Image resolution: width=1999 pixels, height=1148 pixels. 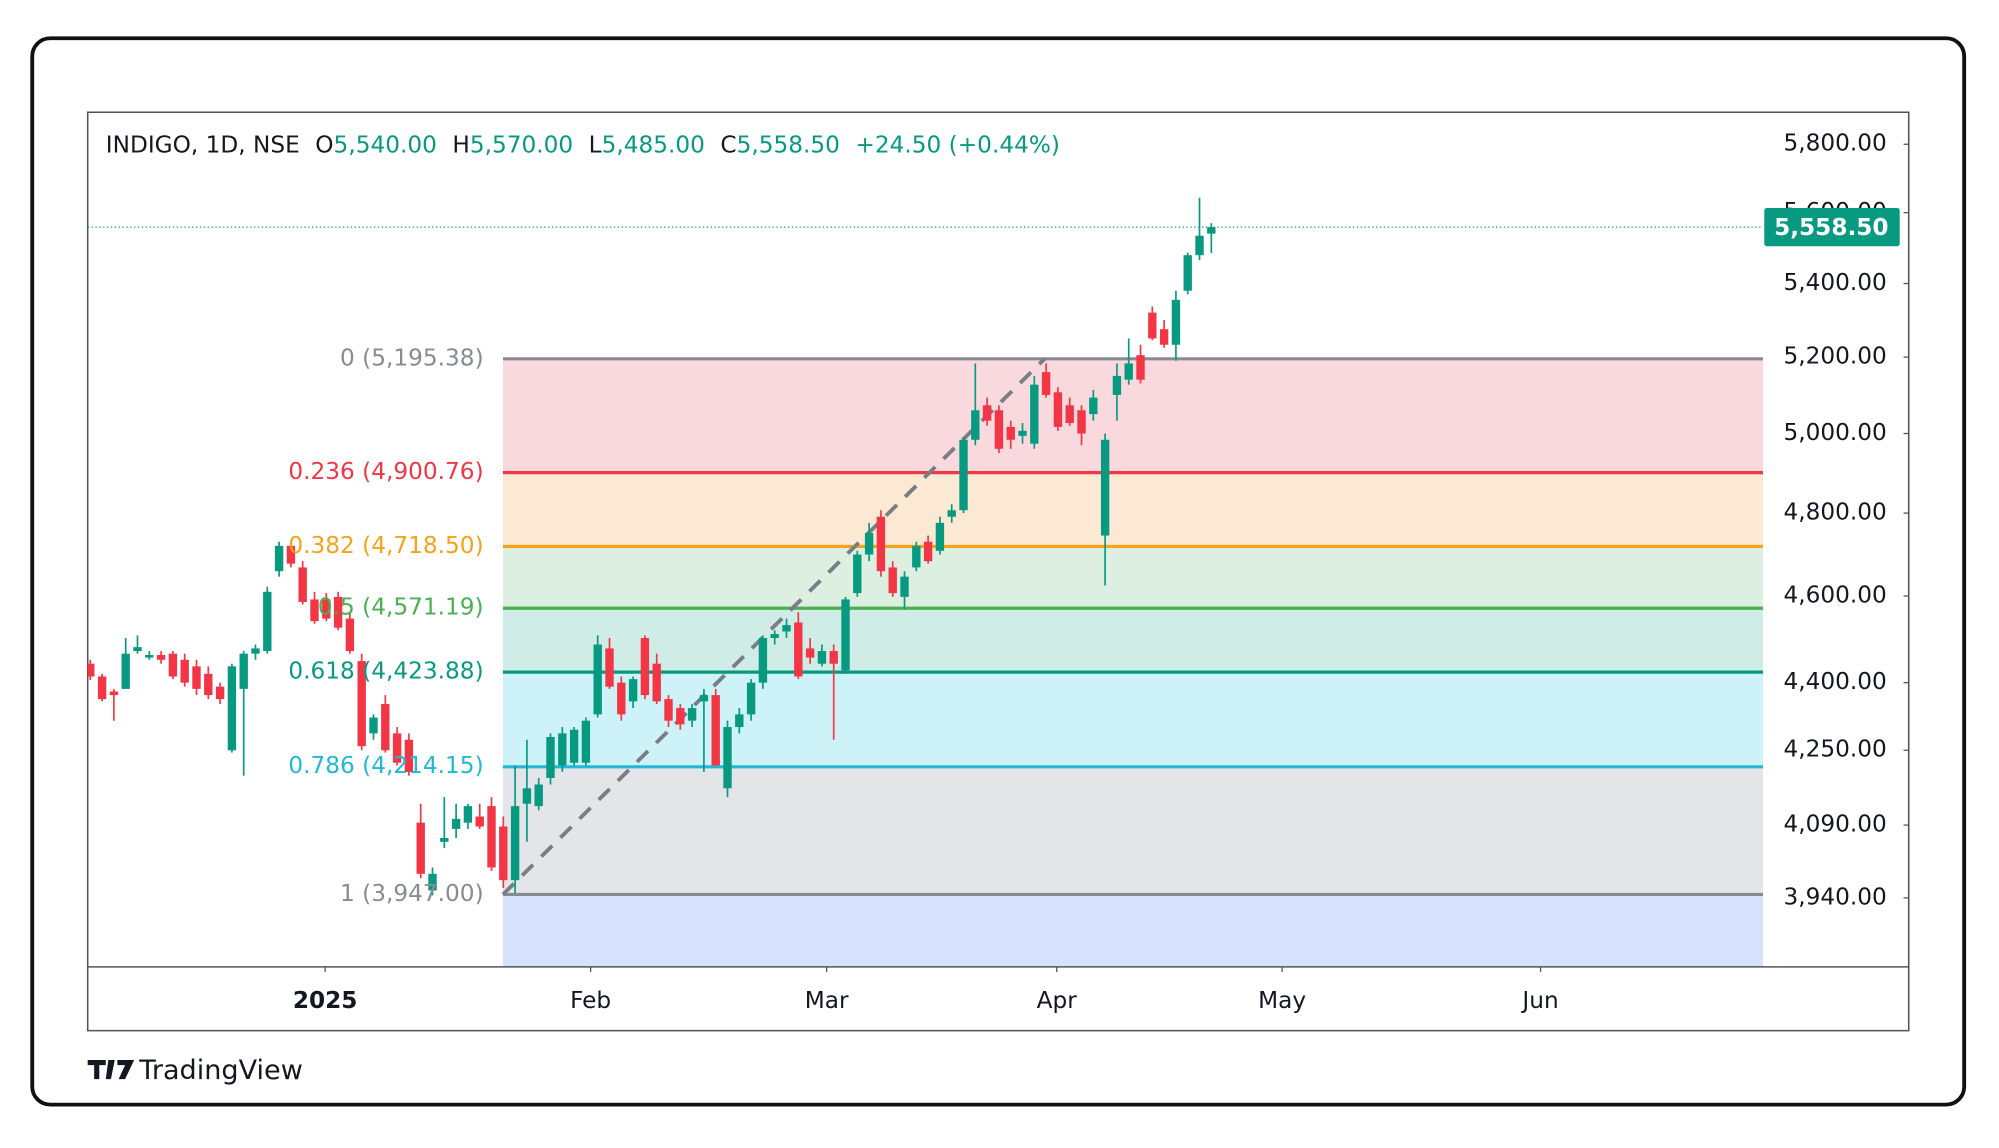 I want to click on y-tick-label: 4,600.00, so click(x=1834, y=596).